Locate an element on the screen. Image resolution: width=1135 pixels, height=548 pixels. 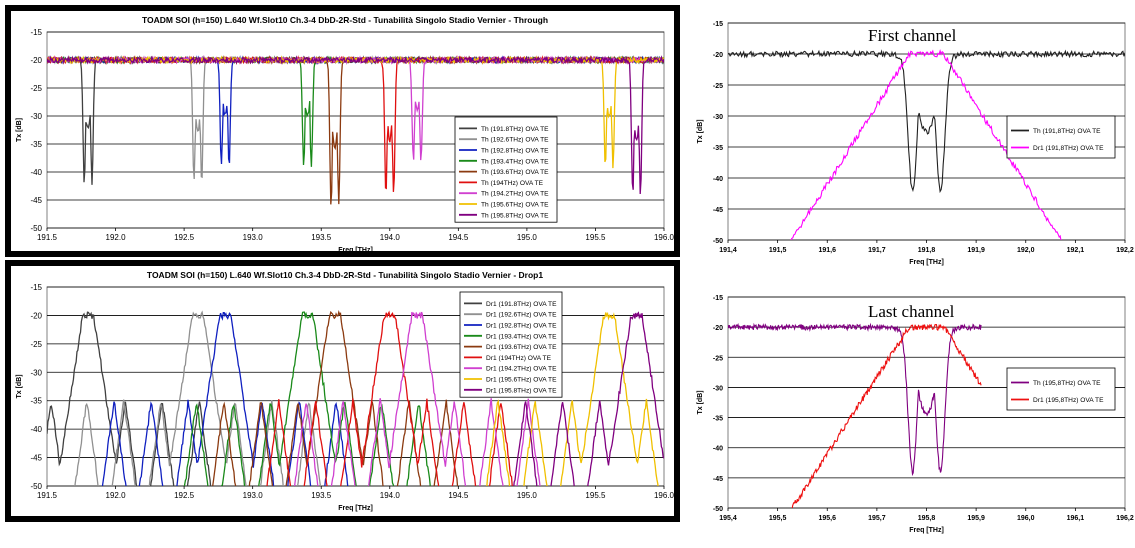
x-tick-label: 193.0 is located at coordinates (253, 237).